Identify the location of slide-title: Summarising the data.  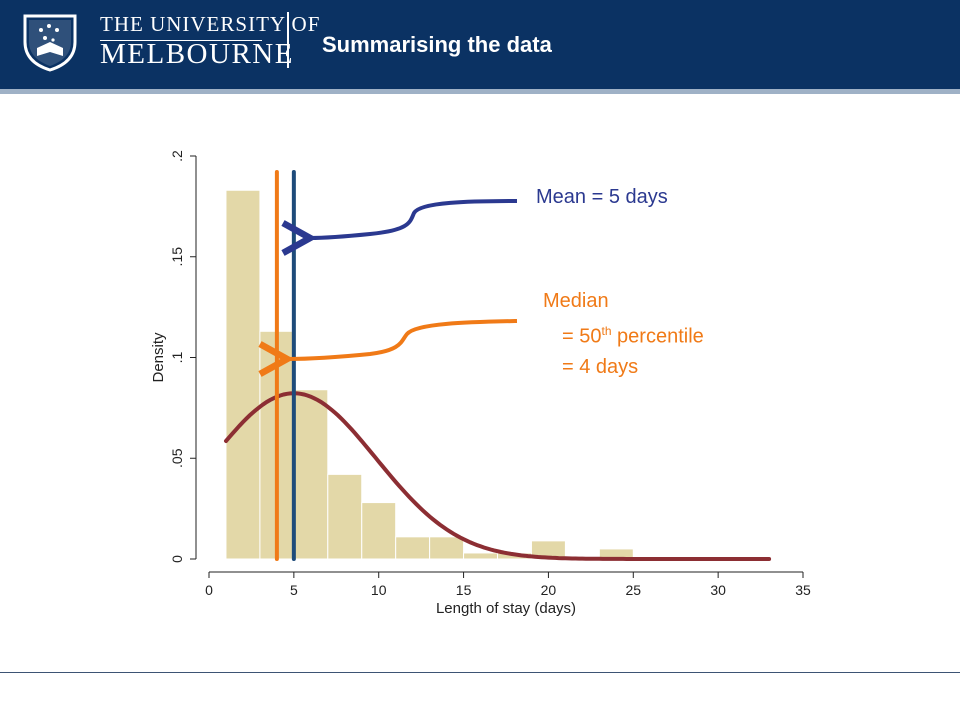
(437, 44).